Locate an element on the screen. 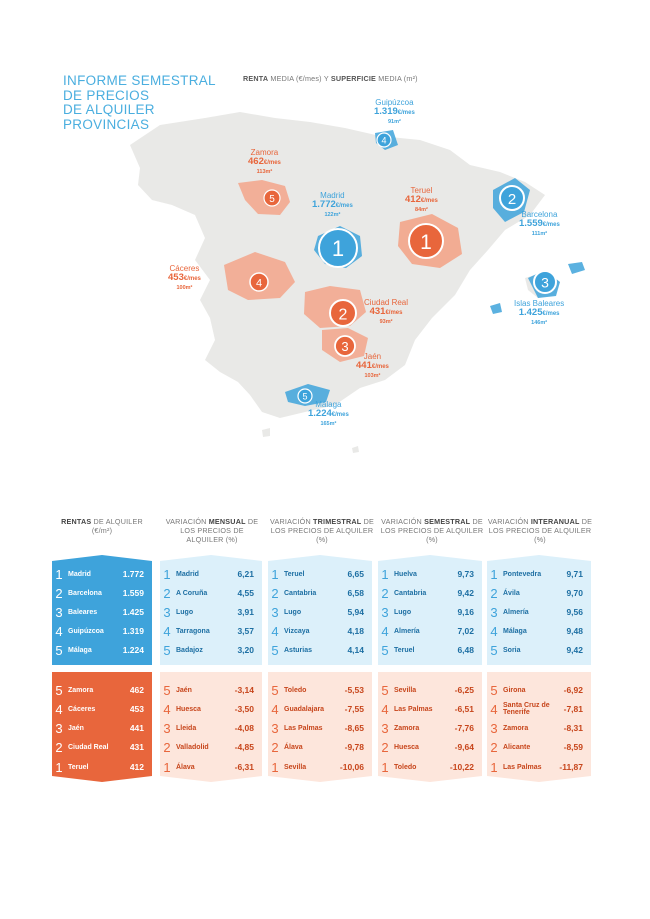 The image size is (650, 919). ranking-row: 1 Las Palmas -11,87 is located at coordinates (539, 767).